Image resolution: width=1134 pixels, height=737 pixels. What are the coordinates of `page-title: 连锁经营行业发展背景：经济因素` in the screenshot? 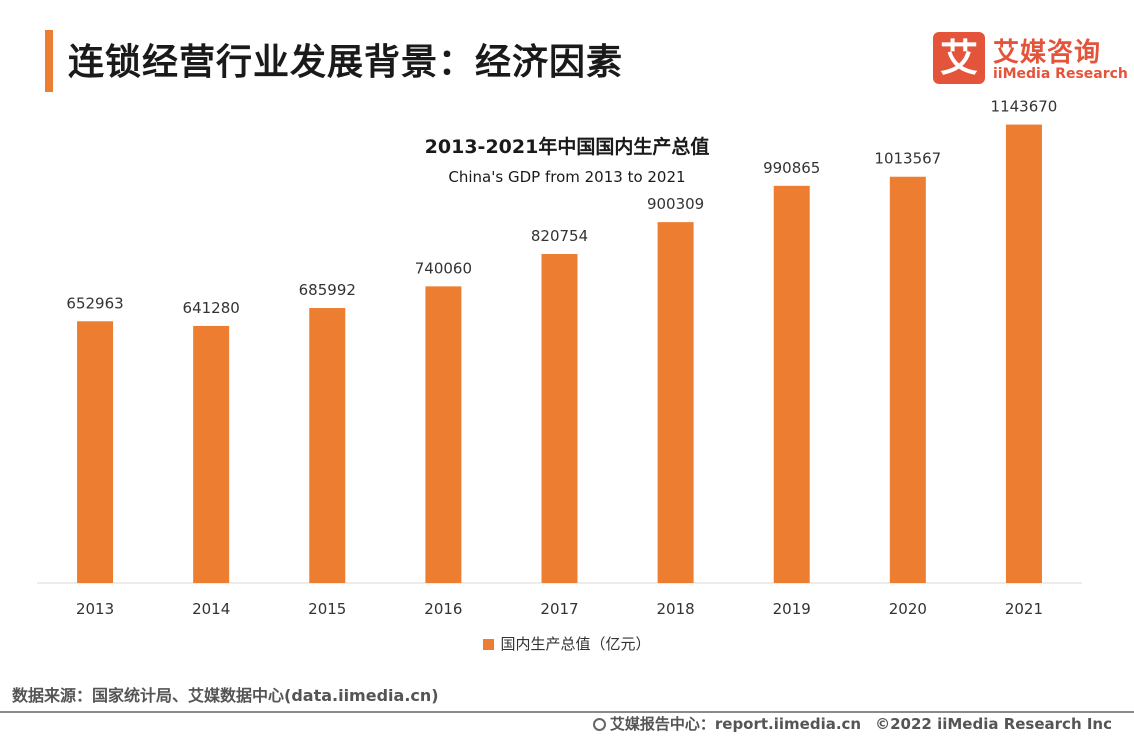 It's located at (346, 62).